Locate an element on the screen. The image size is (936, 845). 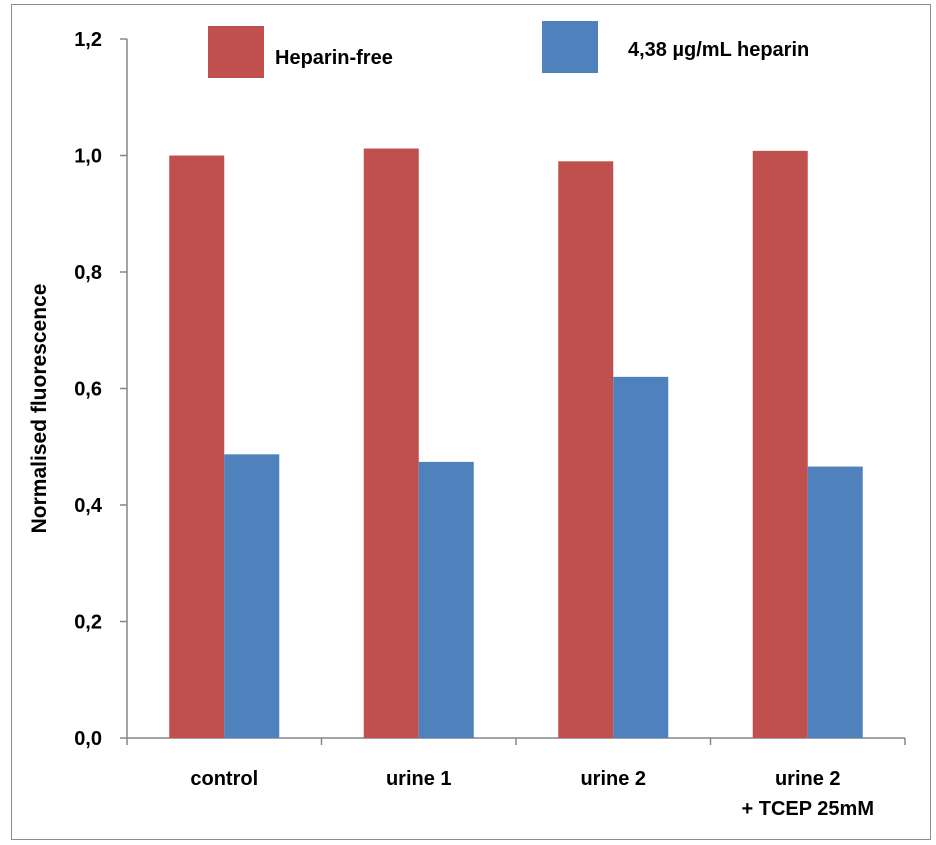
category-labels: control urine 1 urine 2 urine 2 + TCEP 25mM is located at coordinates (532, 794).